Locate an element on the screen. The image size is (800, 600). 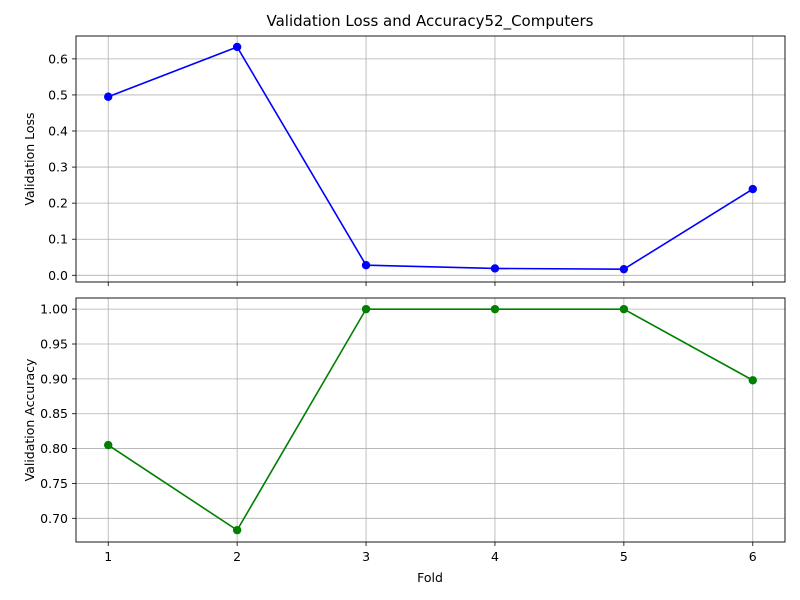
loss-y-tick-label: 0.3 is located at coordinates (58, 167).